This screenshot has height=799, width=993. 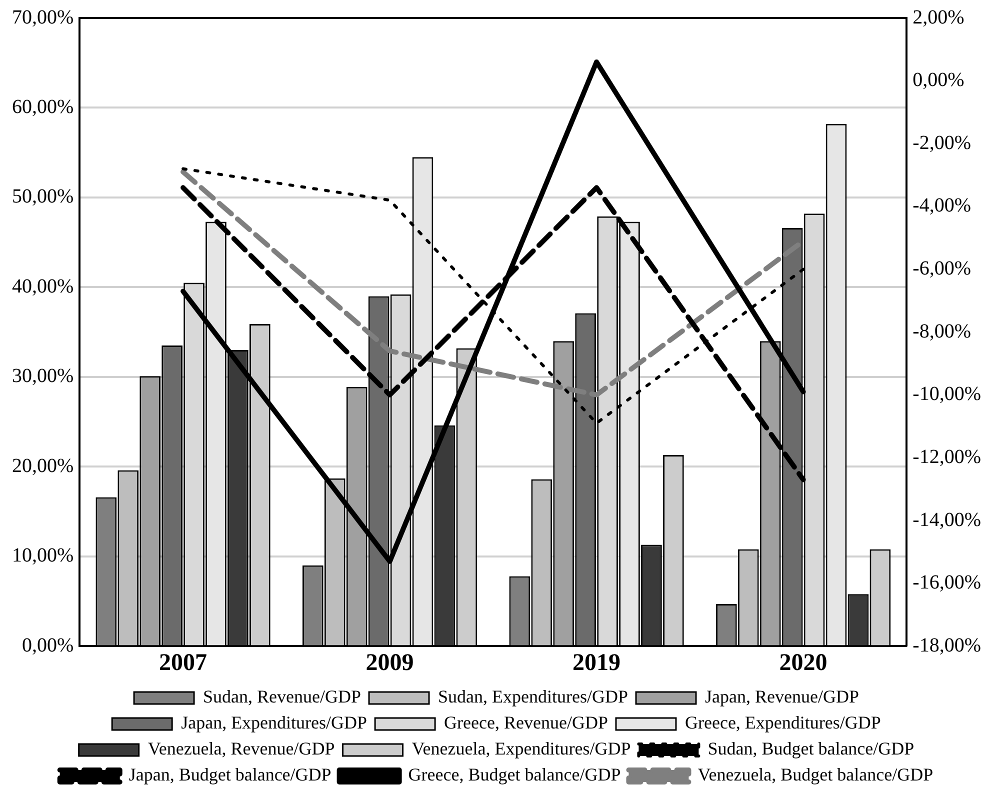 What do you see at coordinates (43, 17) in the screenshot?
I see `y-tick-label: 70,00%` at bounding box center [43, 17].